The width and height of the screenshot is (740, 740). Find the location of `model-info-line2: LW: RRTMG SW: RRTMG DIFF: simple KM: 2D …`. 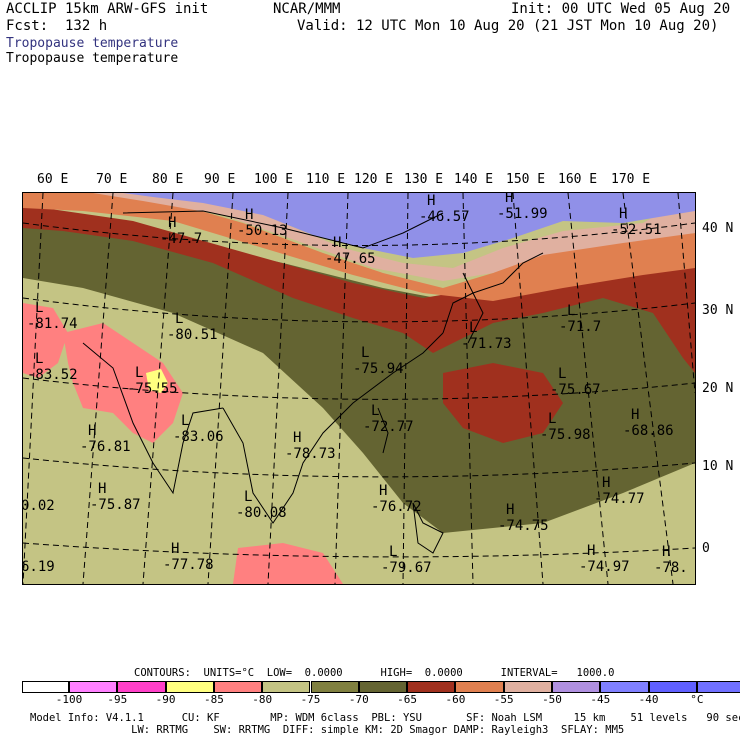

model-info-line2: LW: RRTMG SW: RRTMG DIFF: simple KM: 2D … is located at coordinates (327, 730).